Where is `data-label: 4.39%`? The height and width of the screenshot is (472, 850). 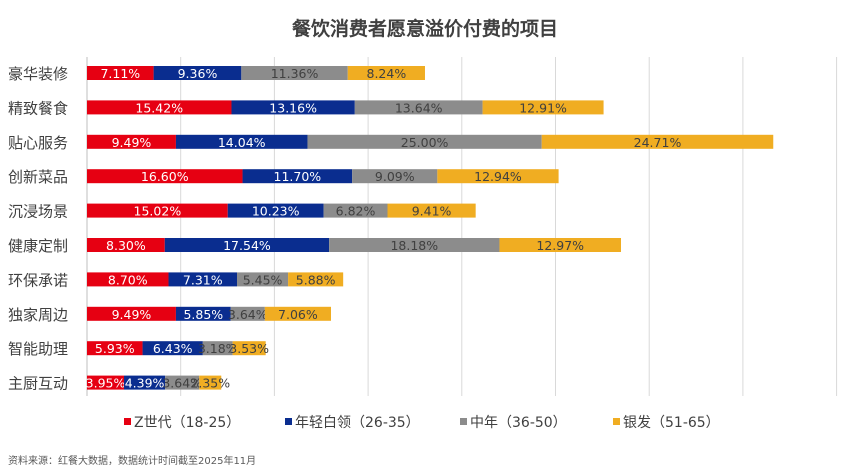
data-label: 4.39% is located at coordinates (145, 383).